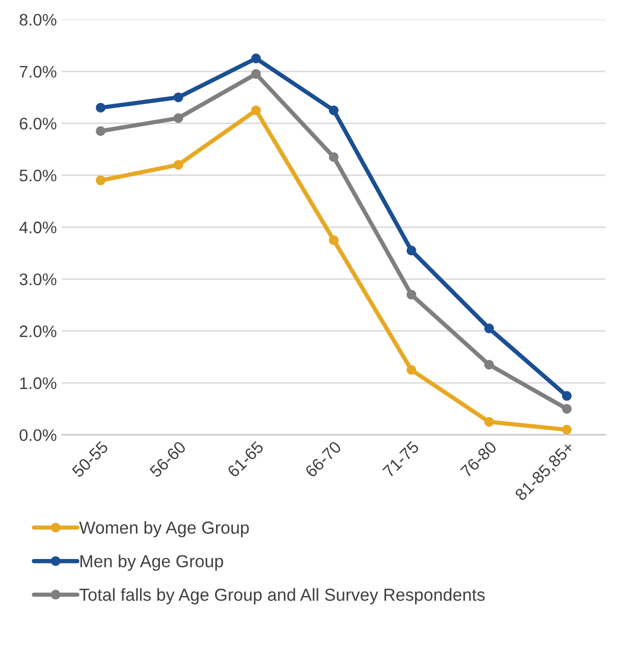 This screenshot has width=618, height=649. I want to click on y-tick-label: 2.0%, so click(38, 331).